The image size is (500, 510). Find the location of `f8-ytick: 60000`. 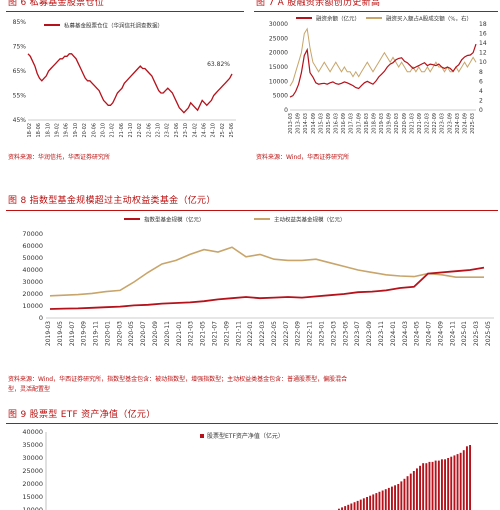

f8-ytick: 60000 is located at coordinates (32, 246).